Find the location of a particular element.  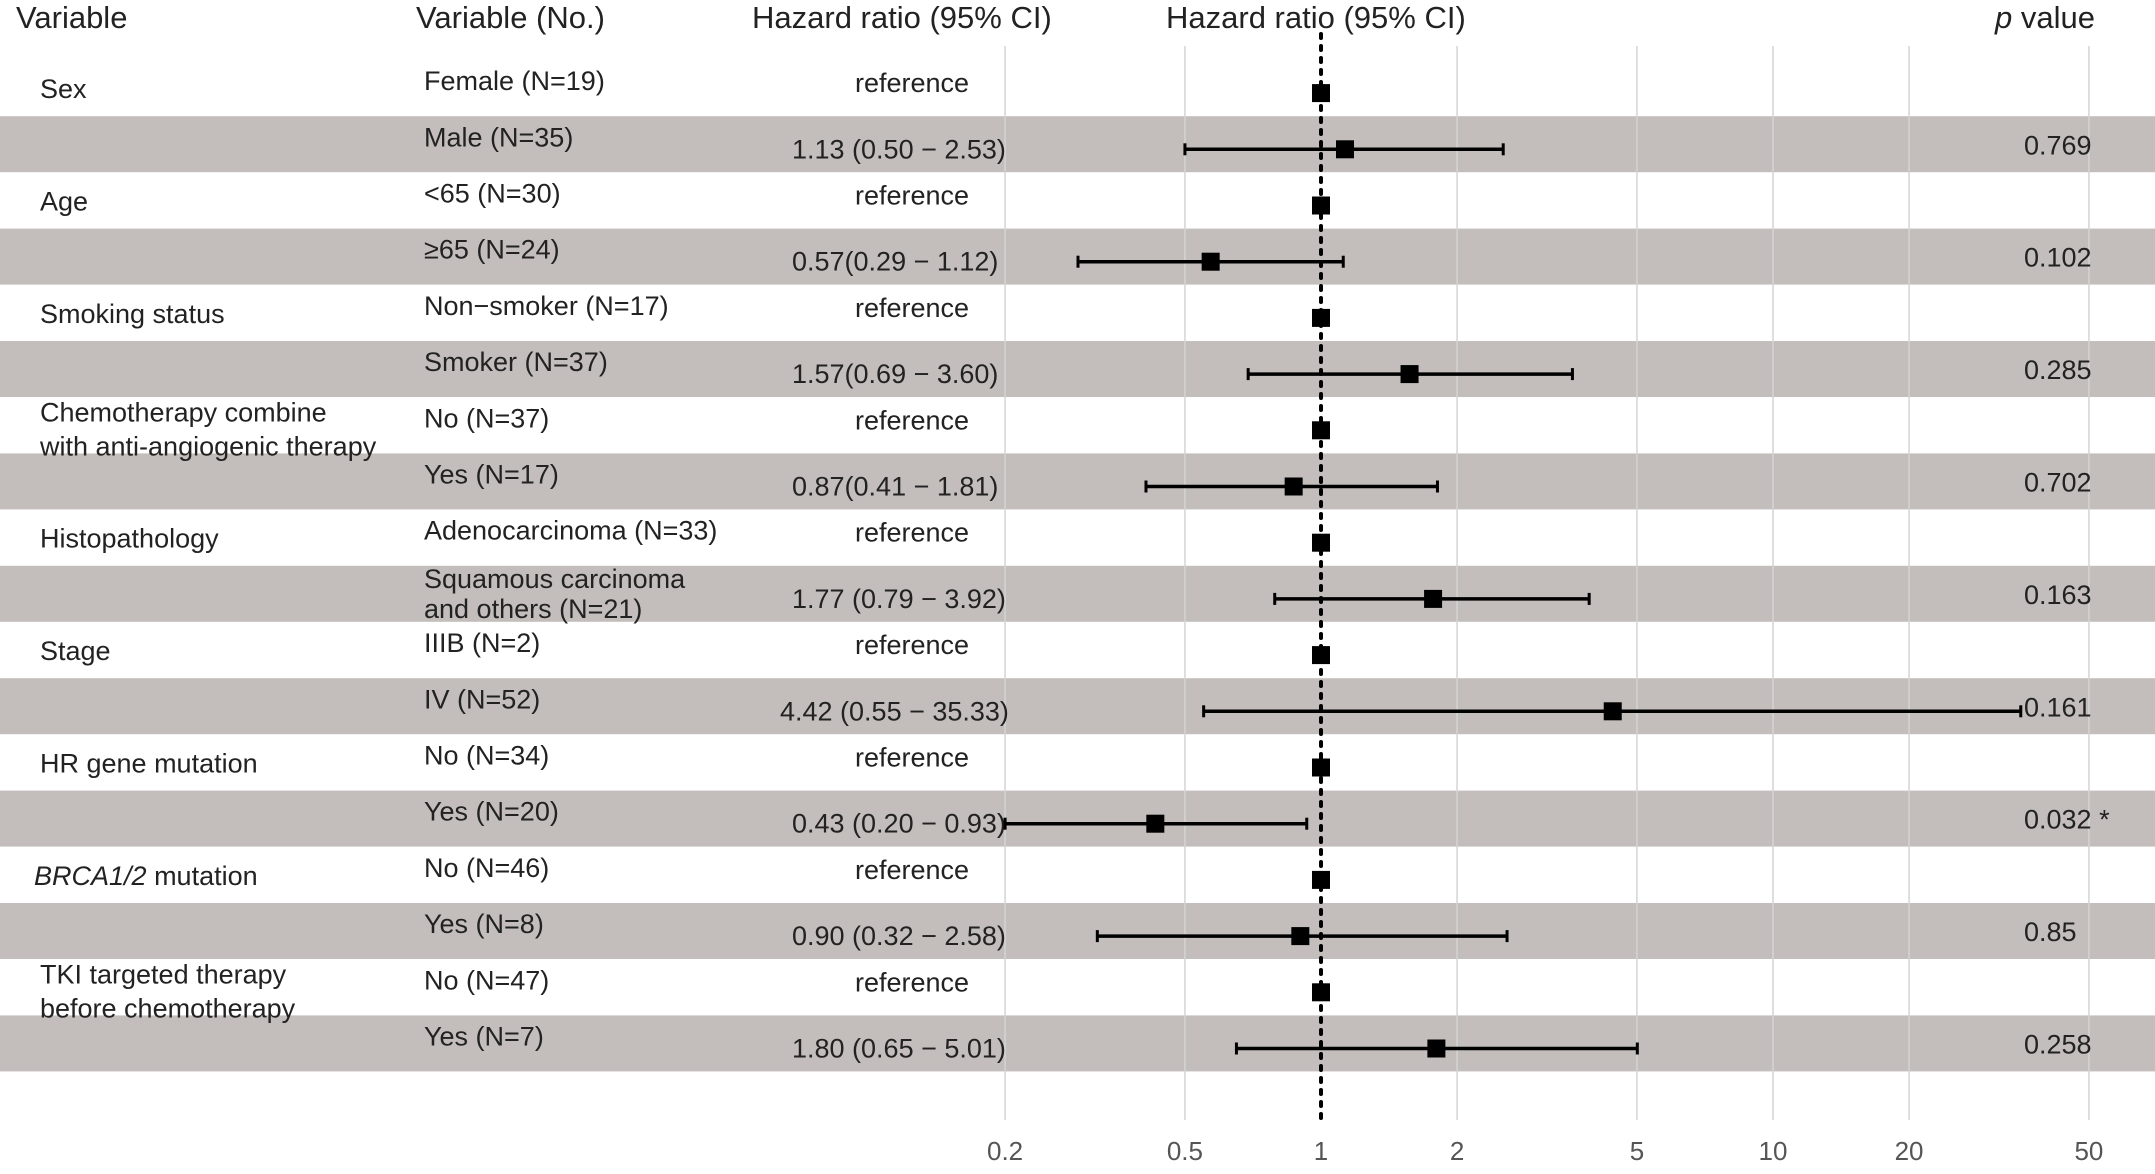

x-axis: 0.2 0.5 1 2 5 10 20 50 is located at coordinates (1545, 1151).